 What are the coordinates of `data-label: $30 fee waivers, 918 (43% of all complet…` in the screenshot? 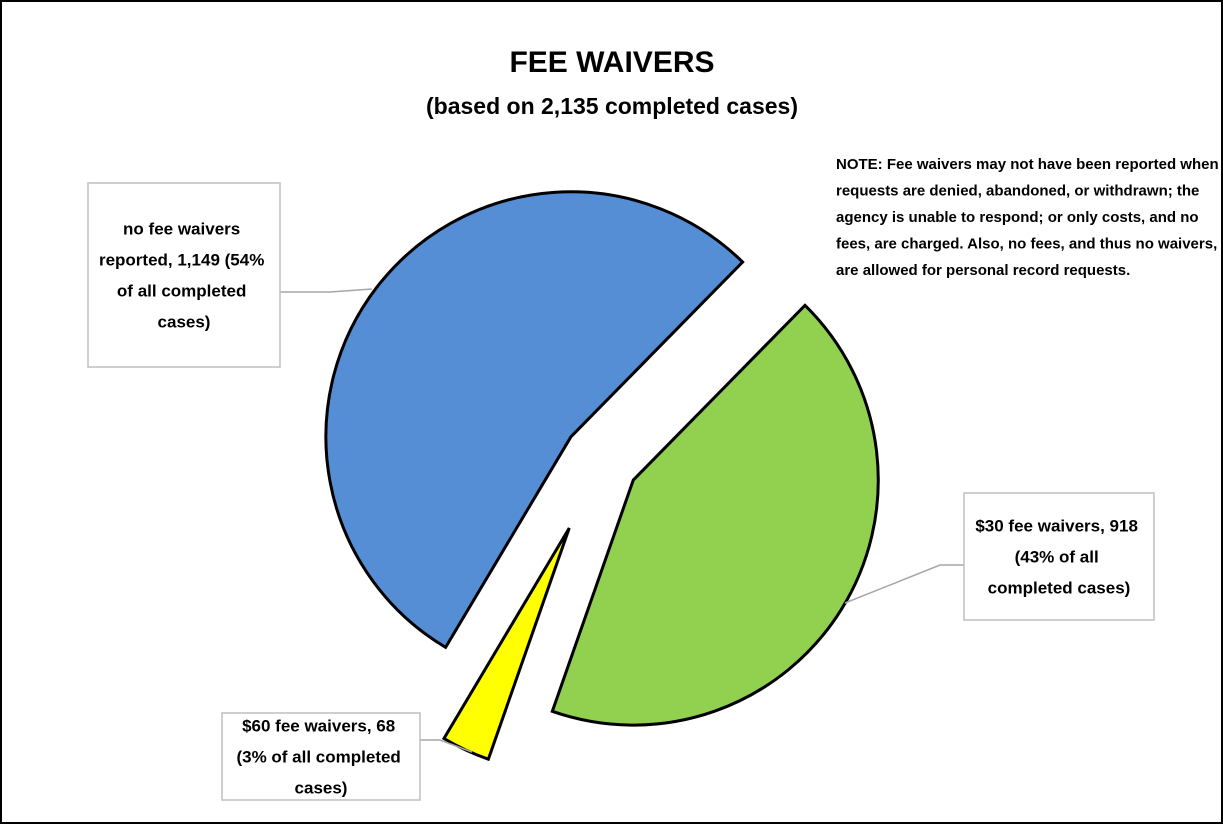 It's located at (1058, 557).